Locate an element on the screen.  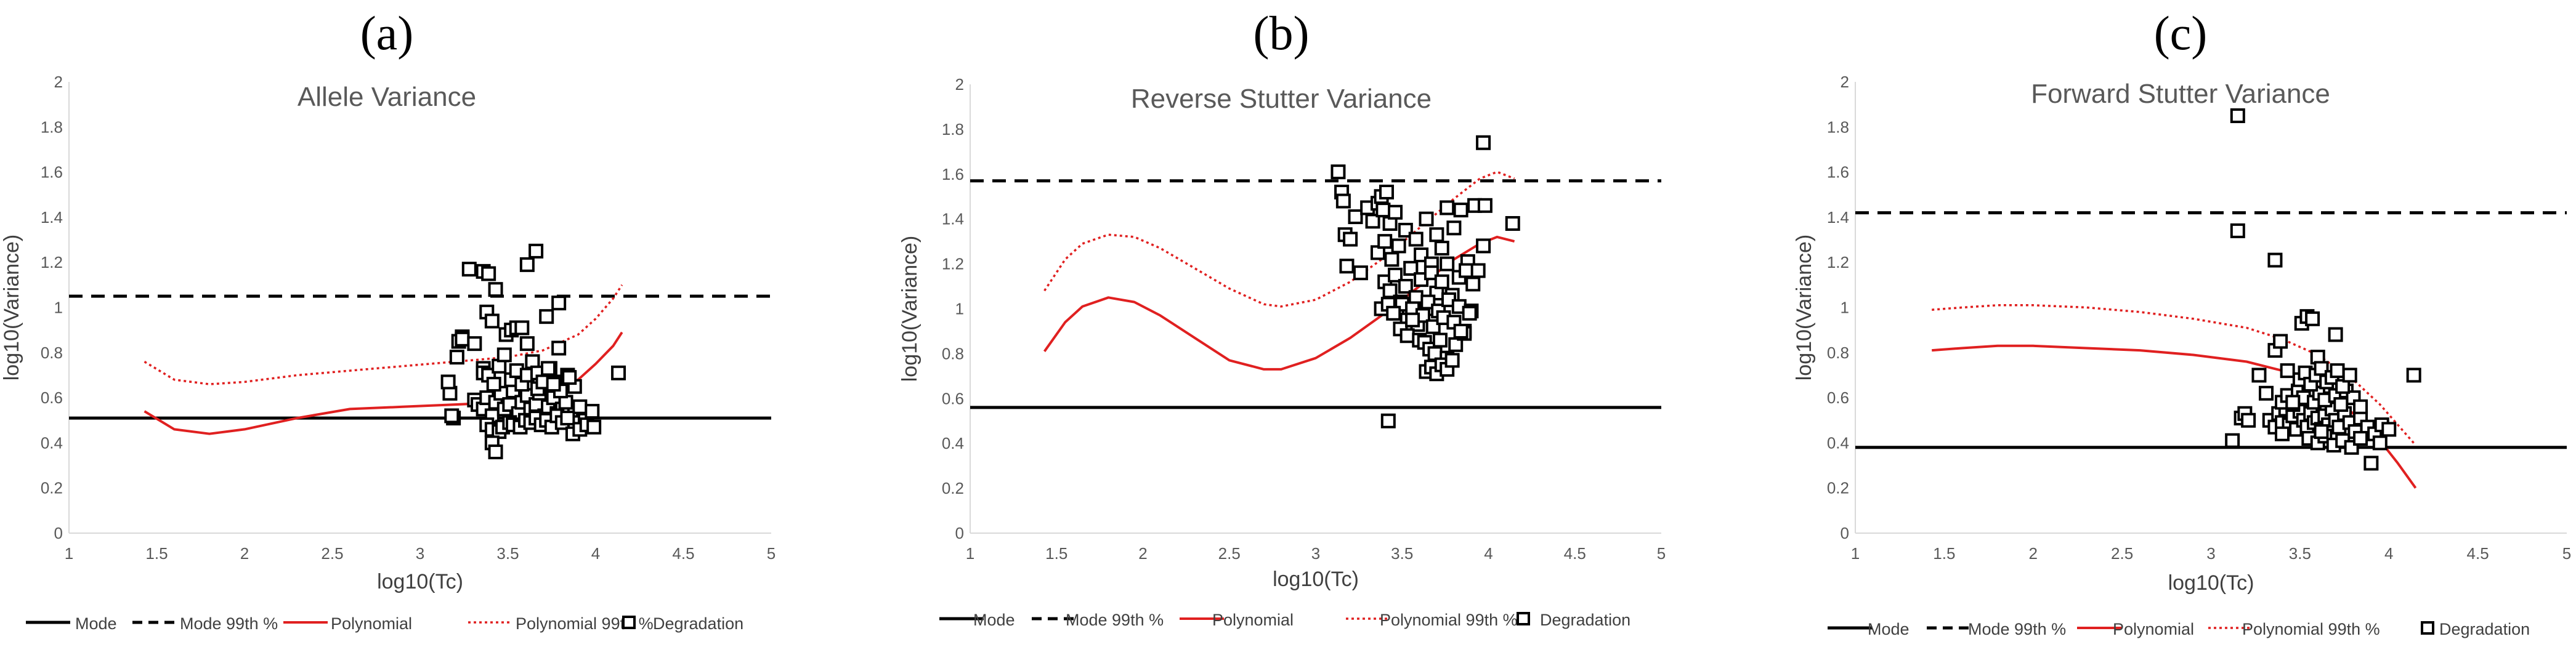
panel-label: (a) is located at coordinates (387, 33).